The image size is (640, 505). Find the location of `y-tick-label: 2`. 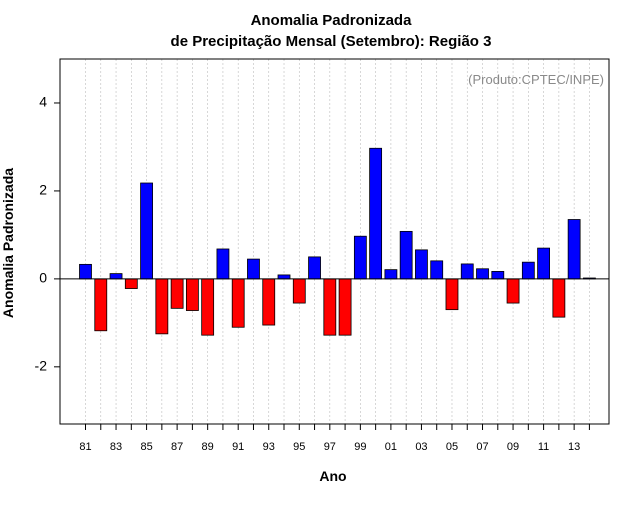

y-tick-label: 2 is located at coordinates (43, 190).